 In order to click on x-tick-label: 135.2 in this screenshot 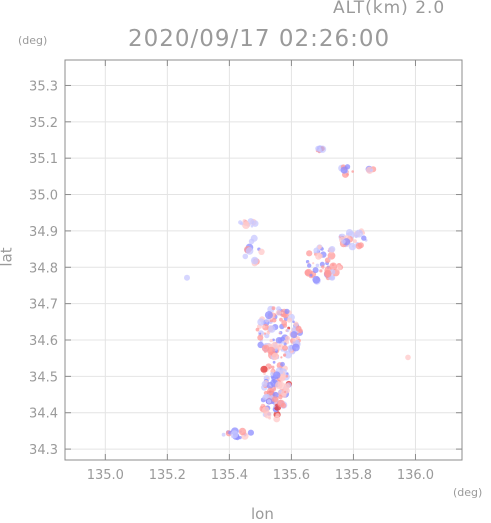, I will do `click(167, 475)`.